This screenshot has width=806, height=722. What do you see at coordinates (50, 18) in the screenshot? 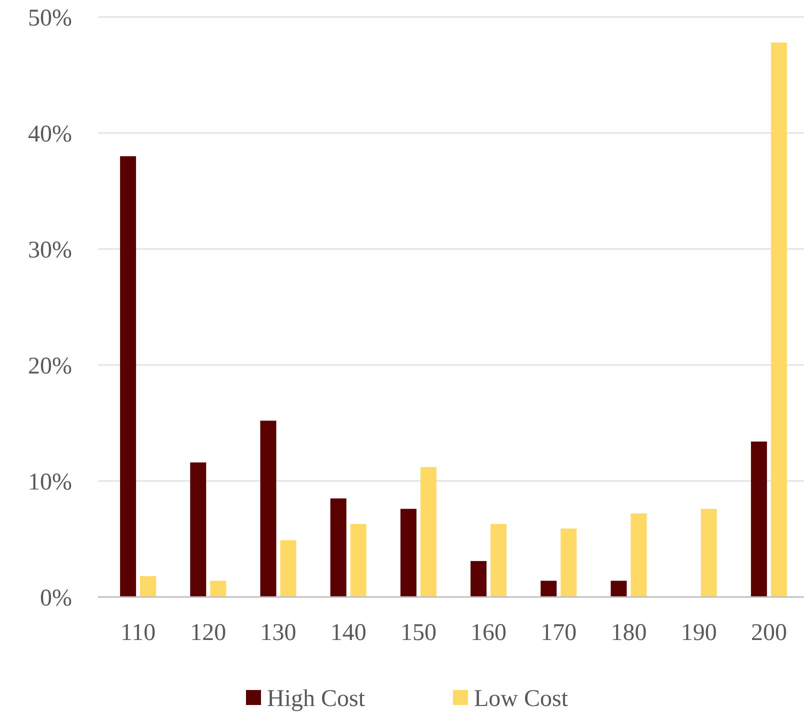
I see `y-tick-label: 50%` at bounding box center [50, 18].